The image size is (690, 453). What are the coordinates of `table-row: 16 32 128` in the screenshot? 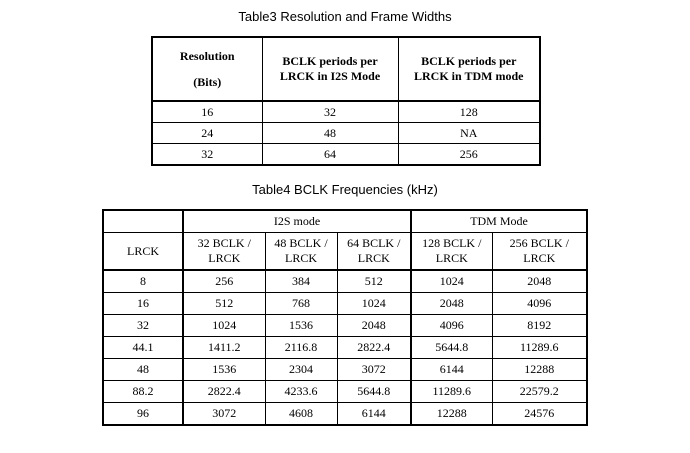 It's located at (346, 111).